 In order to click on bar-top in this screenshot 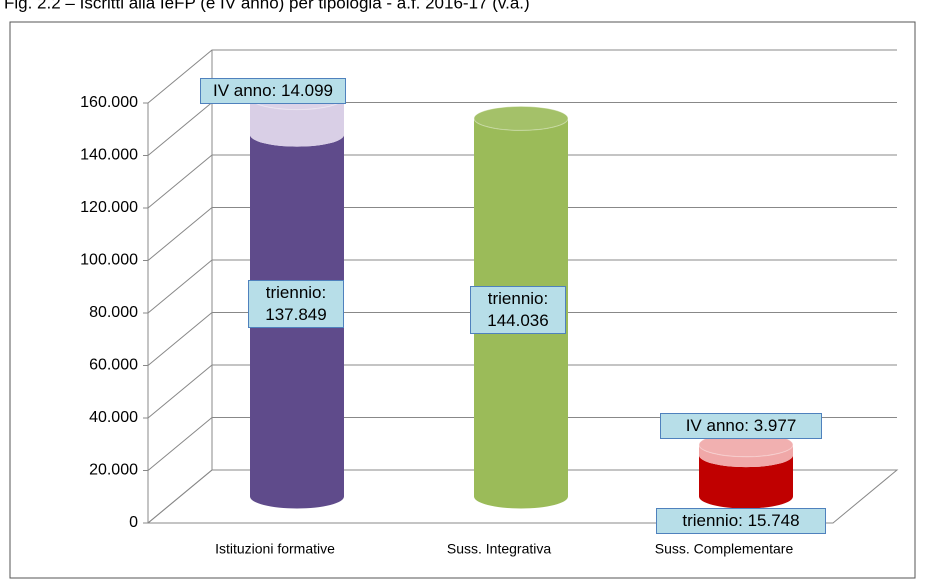, I will do `click(521, 118)`.